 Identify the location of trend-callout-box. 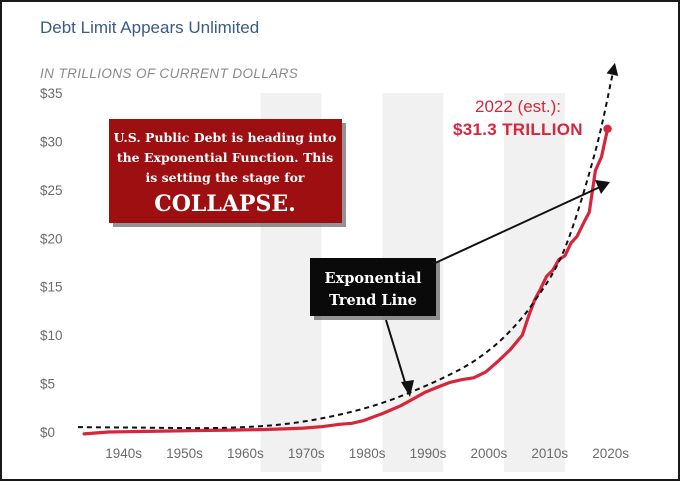
(373, 287).